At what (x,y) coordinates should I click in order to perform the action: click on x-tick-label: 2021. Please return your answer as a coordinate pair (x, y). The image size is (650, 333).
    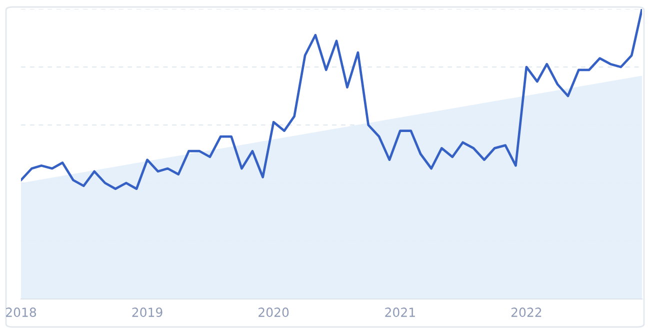
    Looking at the image, I should click on (400, 313).